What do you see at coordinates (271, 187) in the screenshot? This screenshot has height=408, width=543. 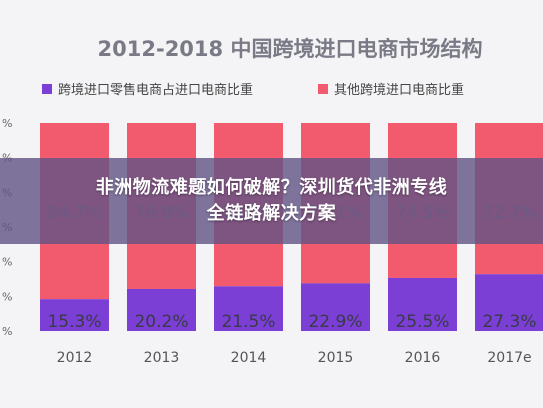 I see `headline-line-1: 非洲物流难题如何破解？深圳货代非洲专线` at bounding box center [271, 187].